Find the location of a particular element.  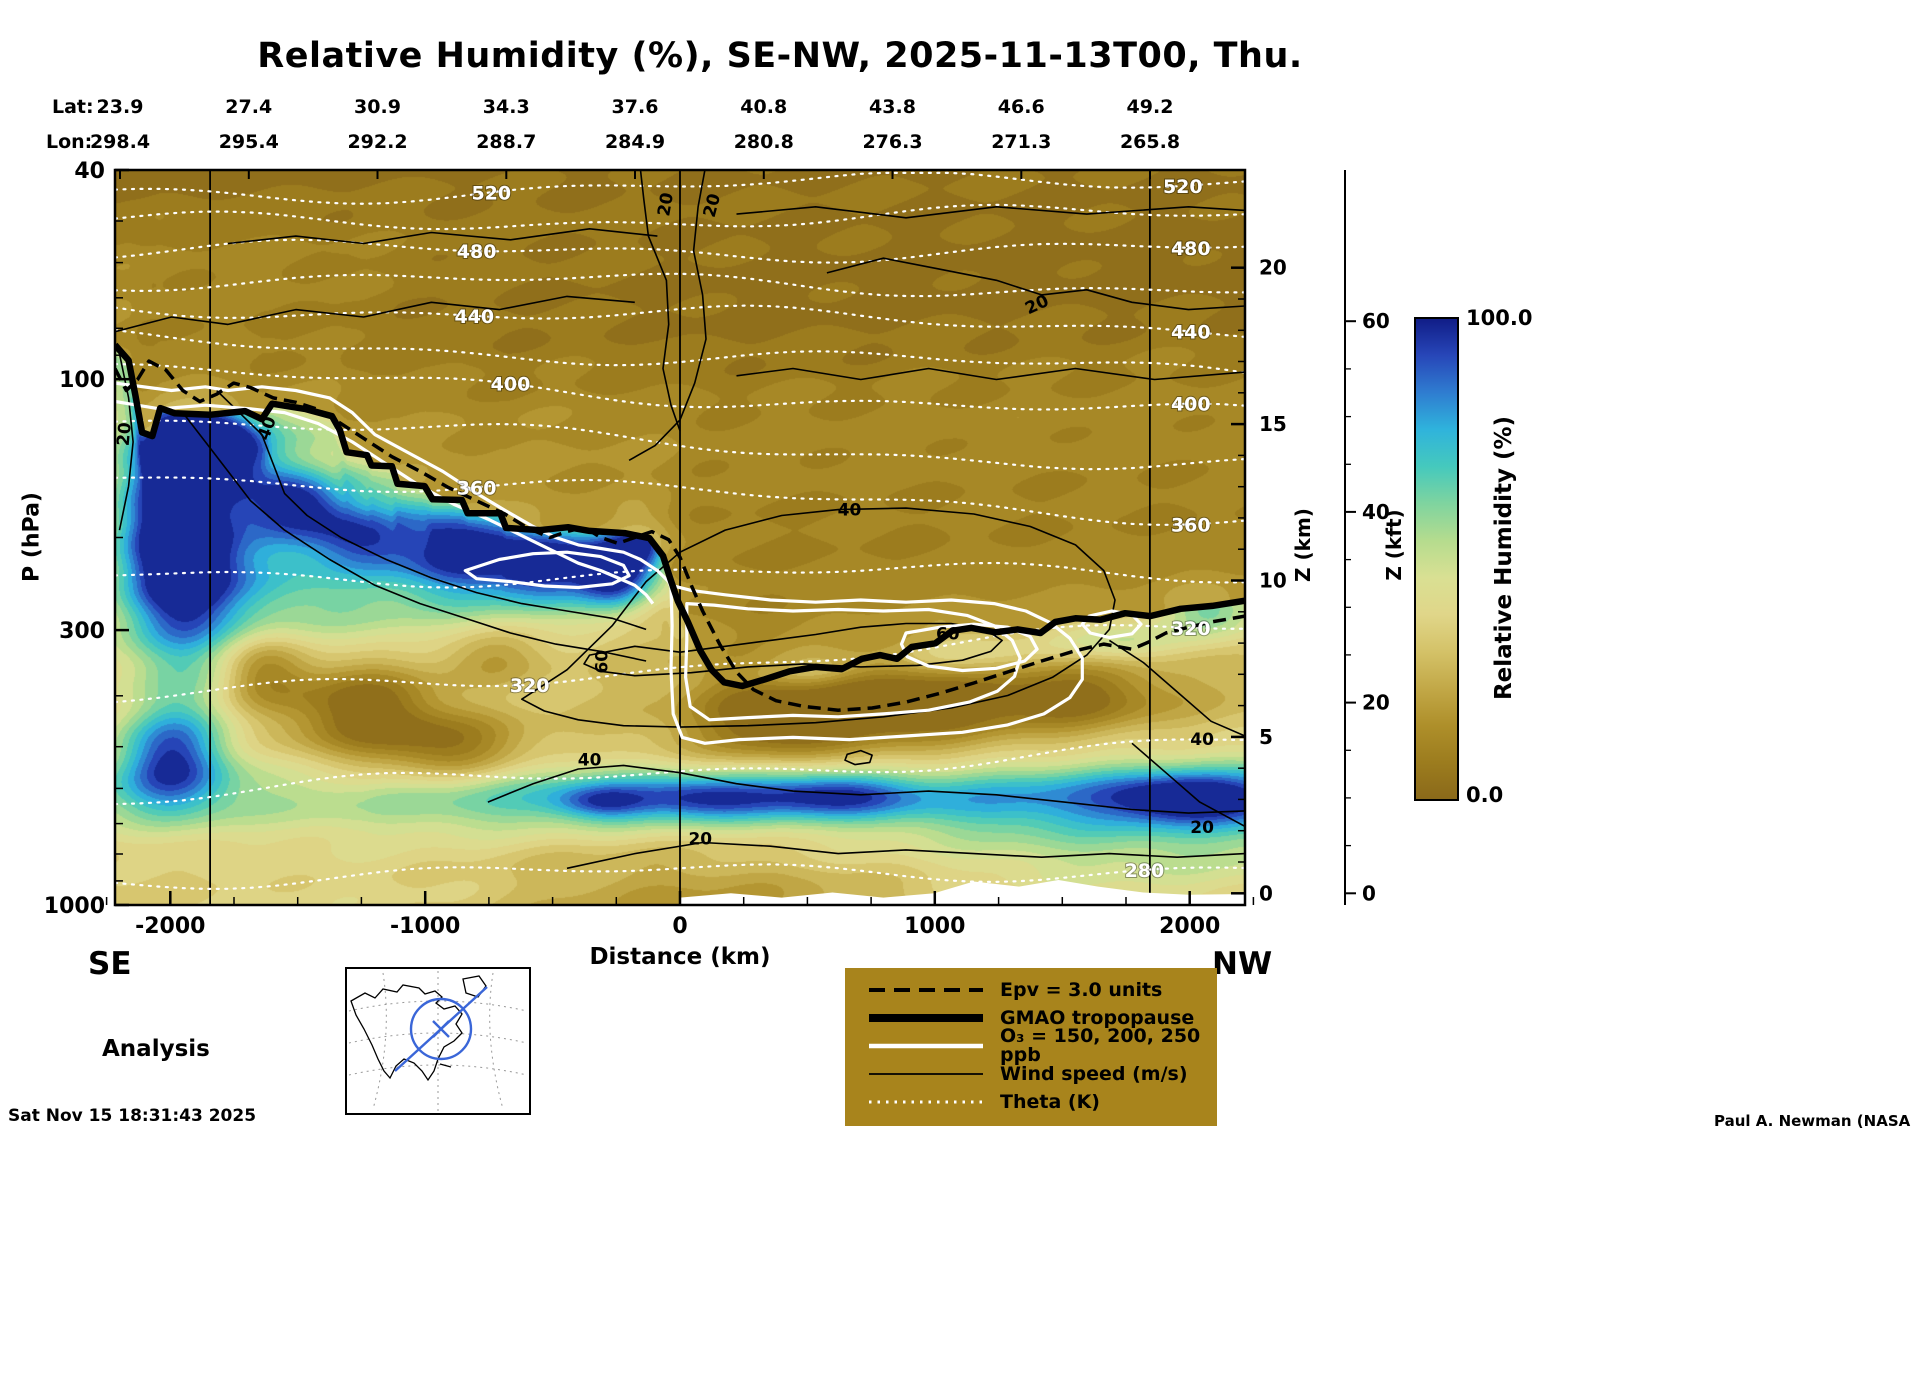

colorbar is located at coordinates (1436, 559).